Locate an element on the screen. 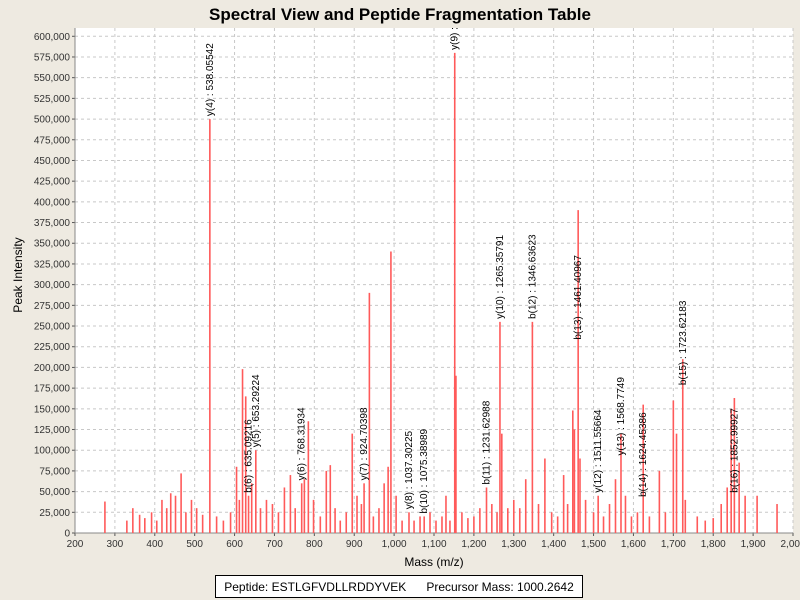 This screenshot has height=600, width=800. y-tick-label: 425,000 is located at coordinates (52, 182).